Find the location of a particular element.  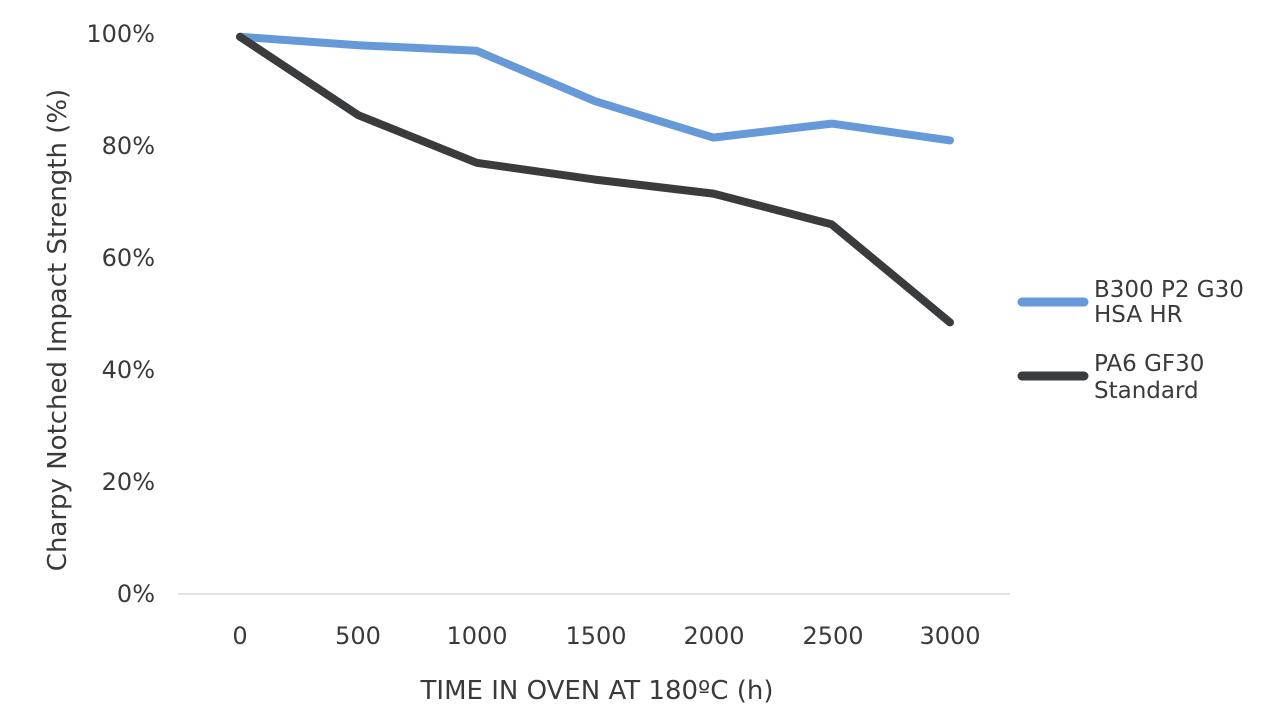

x-tick-label: 2500 is located at coordinates (832, 636).